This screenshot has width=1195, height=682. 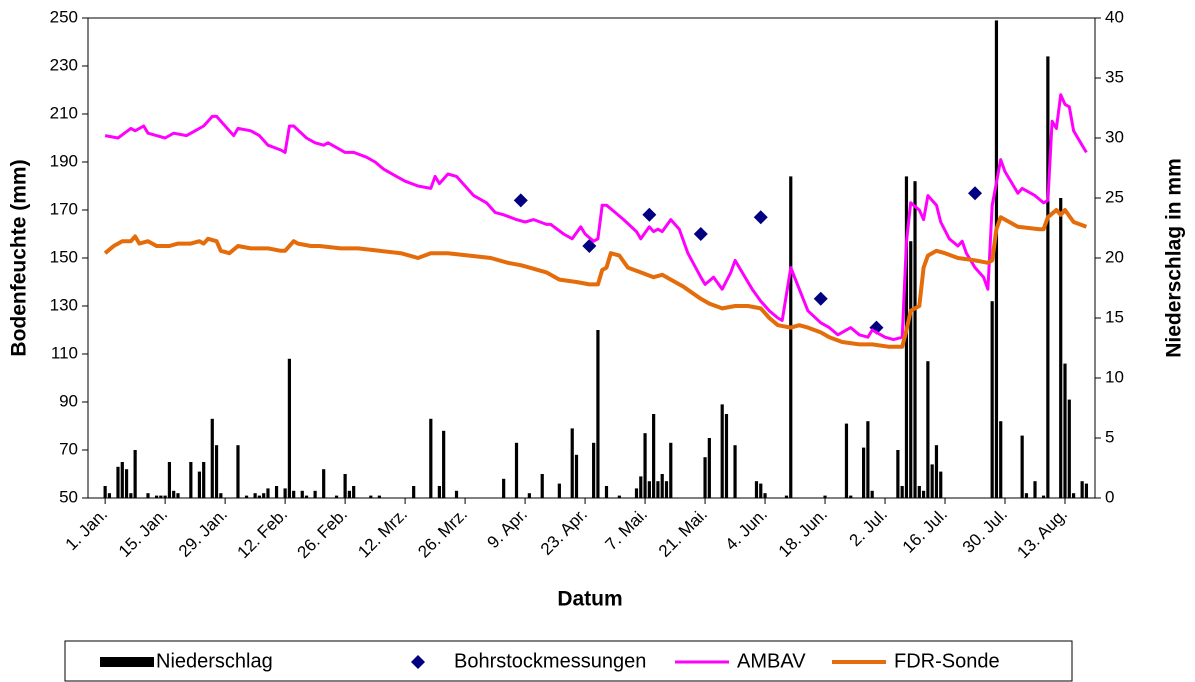 I want to click on x-tick-label: 12. Feb., so click(x=263, y=534).